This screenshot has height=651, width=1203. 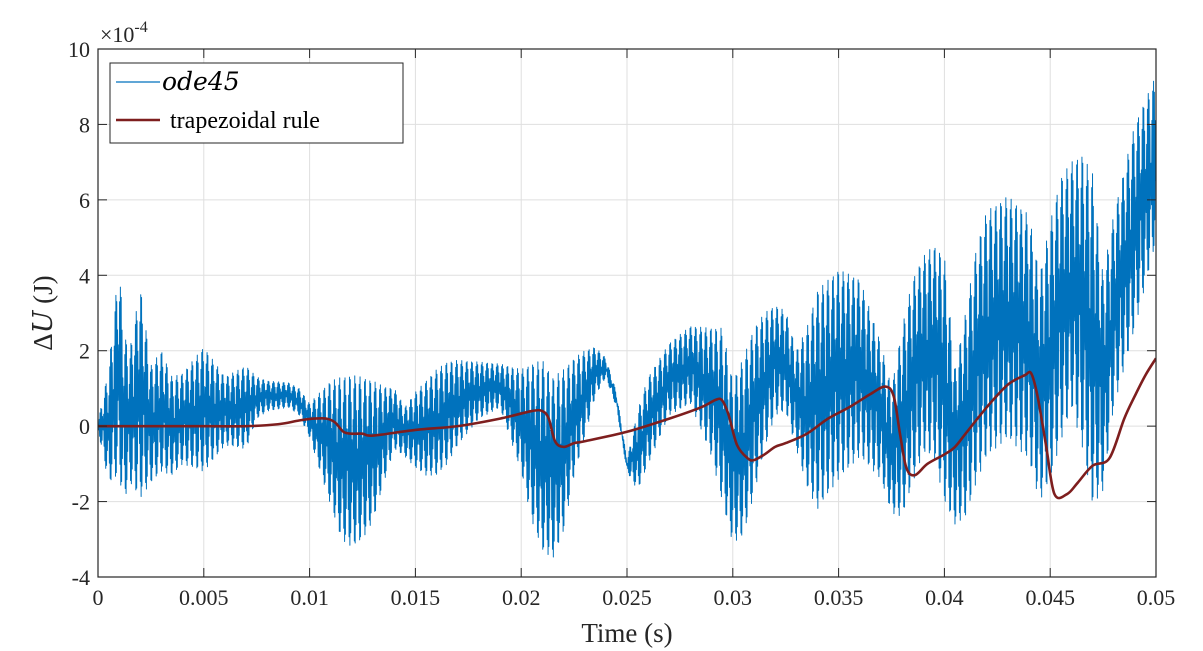 What do you see at coordinates (245, 121) in the screenshot?
I see `legend-label-trapezoidal: trapezoidal rule` at bounding box center [245, 121].